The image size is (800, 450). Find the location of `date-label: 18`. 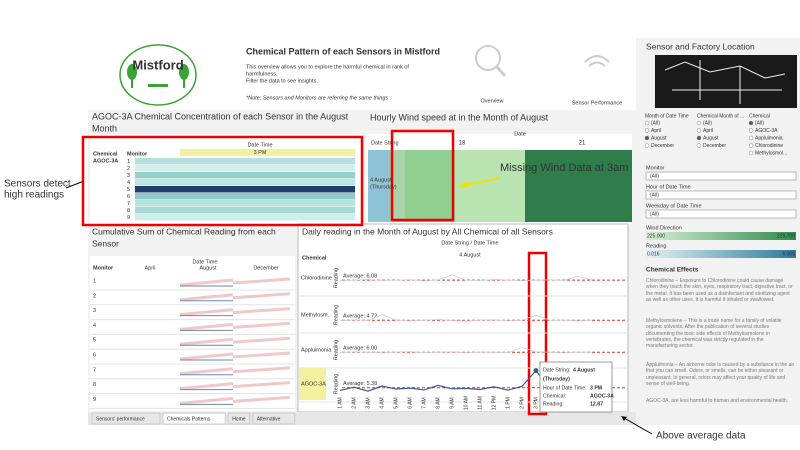

date-label: 18 is located at coordinates (462, 144).